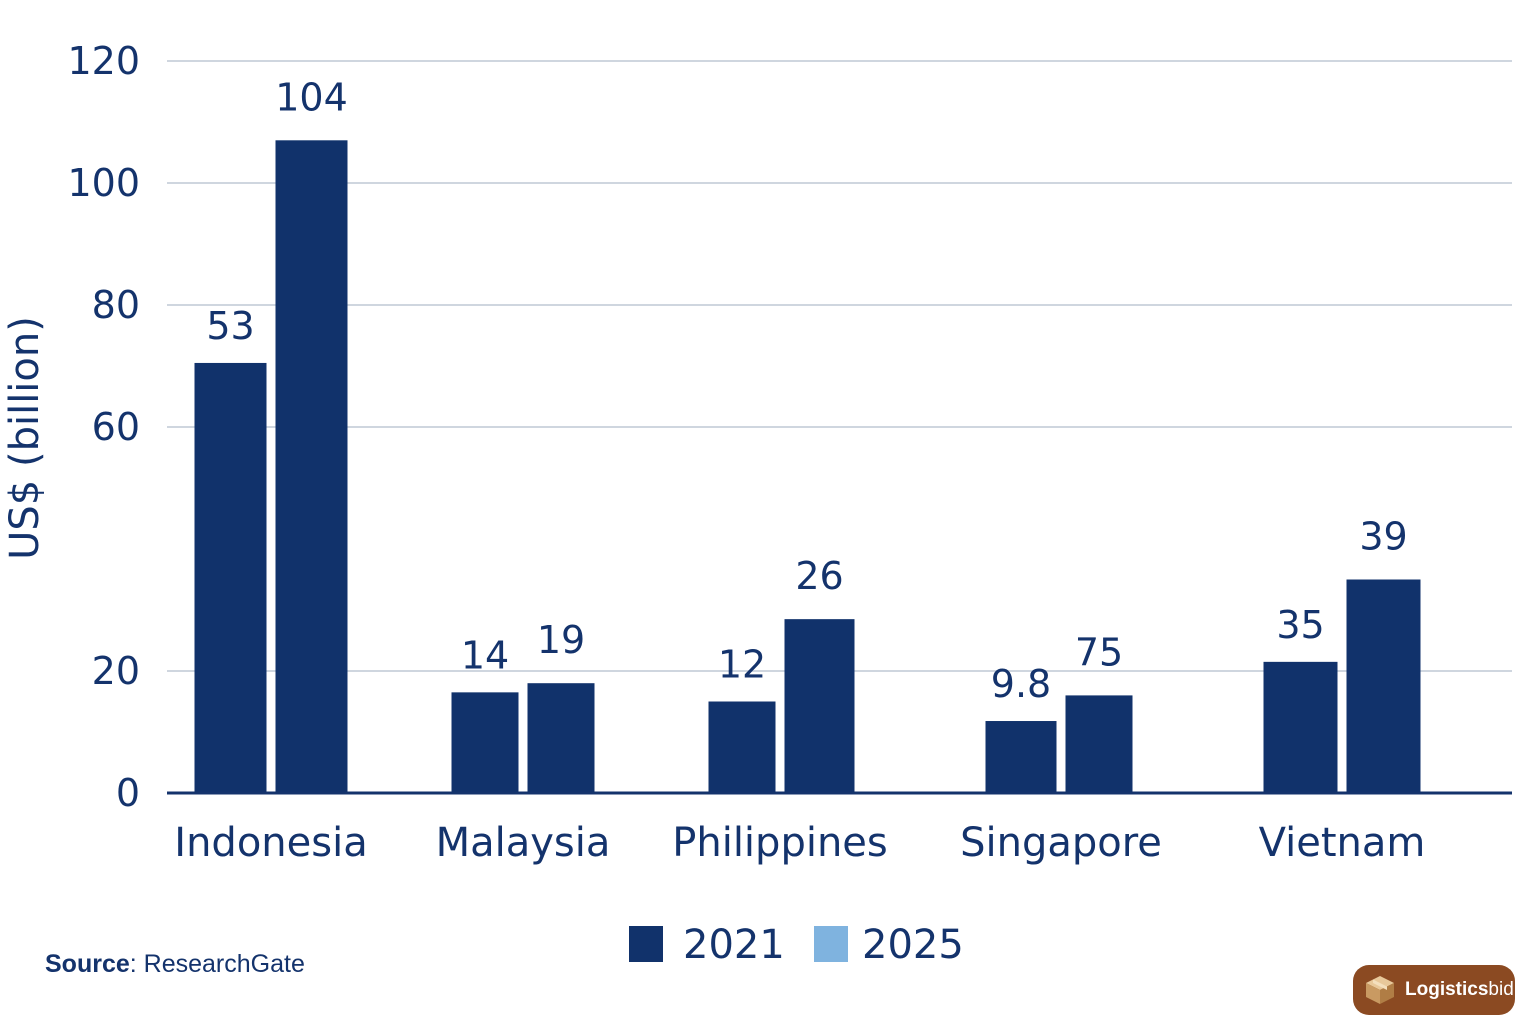 The height and width of the screenshot is (1024, 1536). What do you see at coordinates (742, 747) in the screenshot?
I see `bar-2021-philippines` at bounding box center [742, 747].